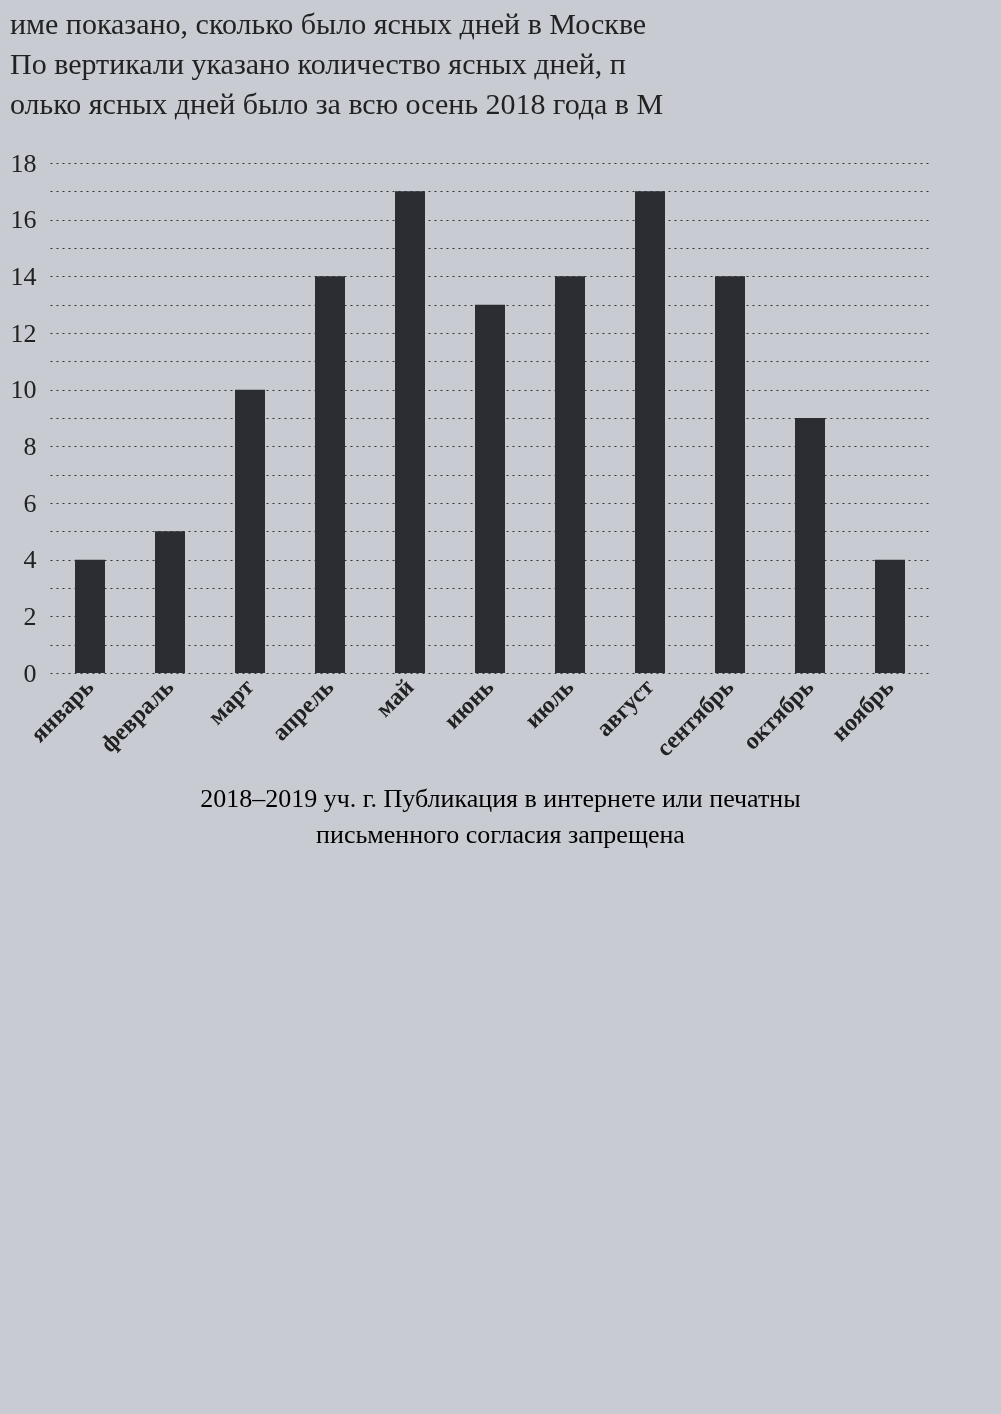 This screenshot has width=1001, height=1414. What do you see at coordinates (23, 333) in the screenshot?
I see `y-tick-label: 12` at bounding box center [23, 333].